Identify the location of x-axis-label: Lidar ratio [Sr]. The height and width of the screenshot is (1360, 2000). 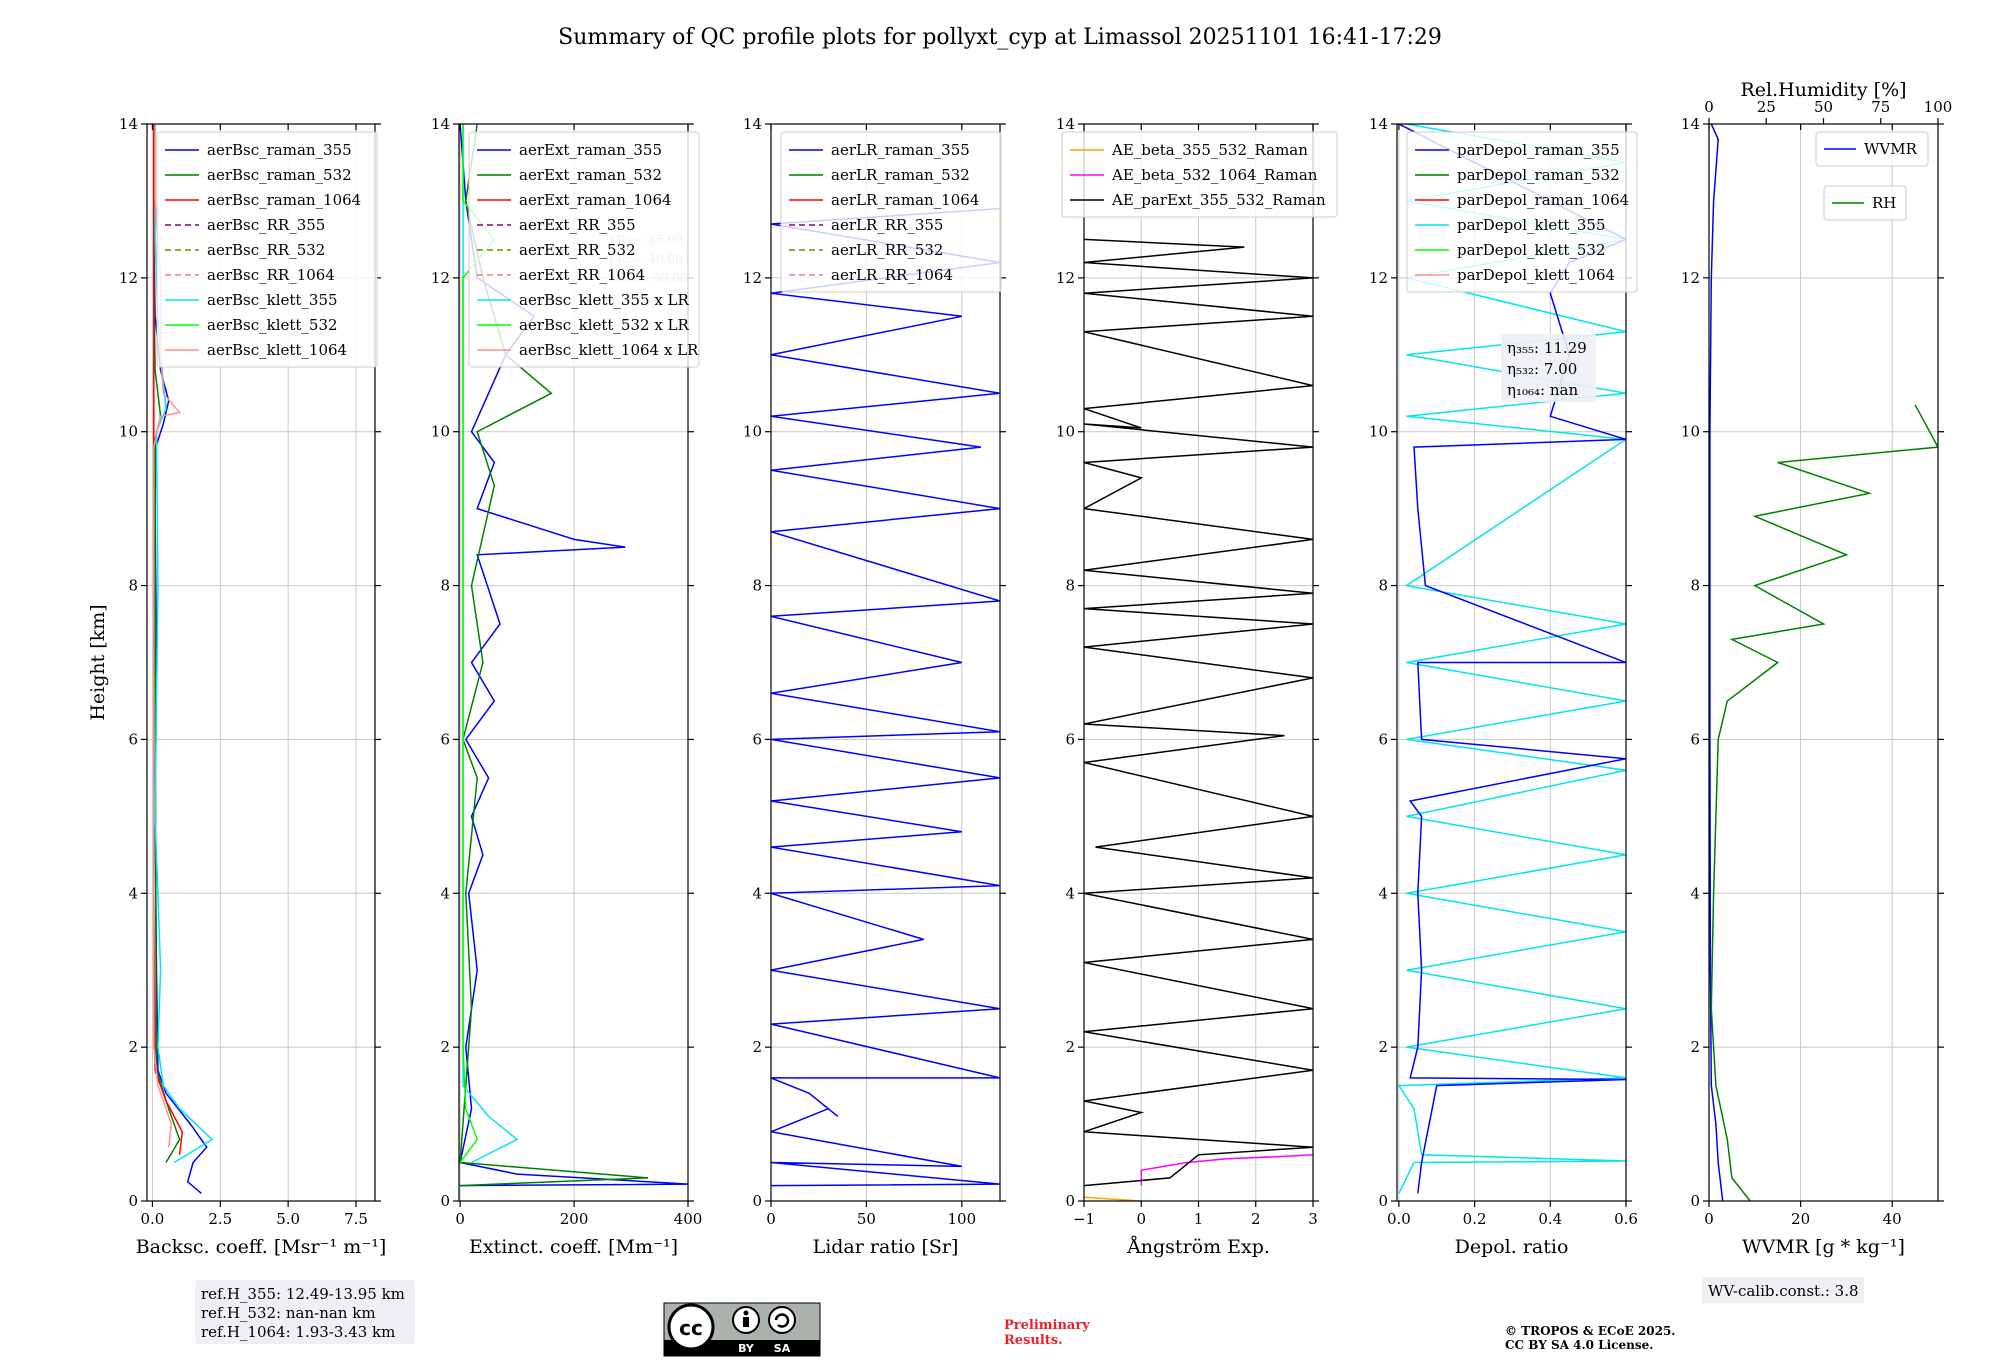
(886, 1247).